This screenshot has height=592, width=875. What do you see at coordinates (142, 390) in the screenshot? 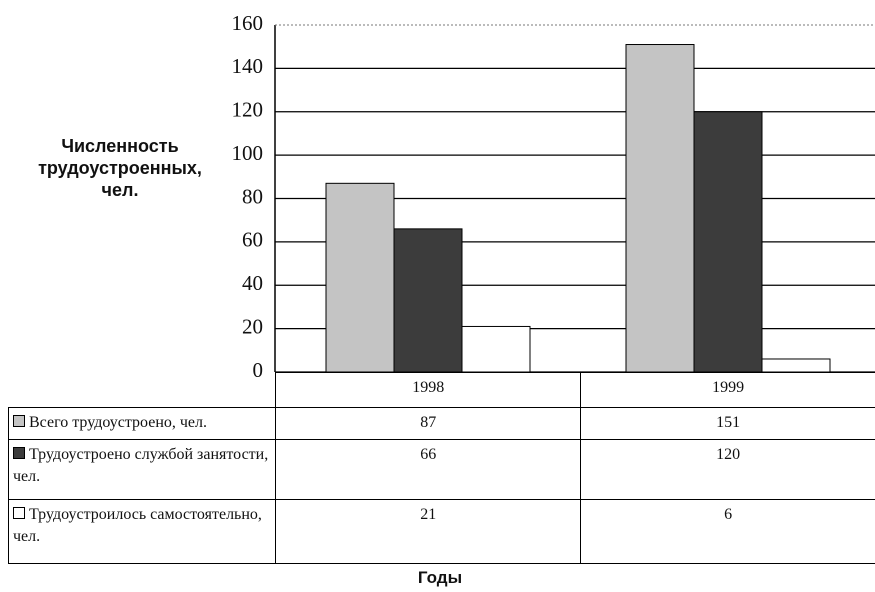
I see `table-corner` at bounding box center [142, 390].